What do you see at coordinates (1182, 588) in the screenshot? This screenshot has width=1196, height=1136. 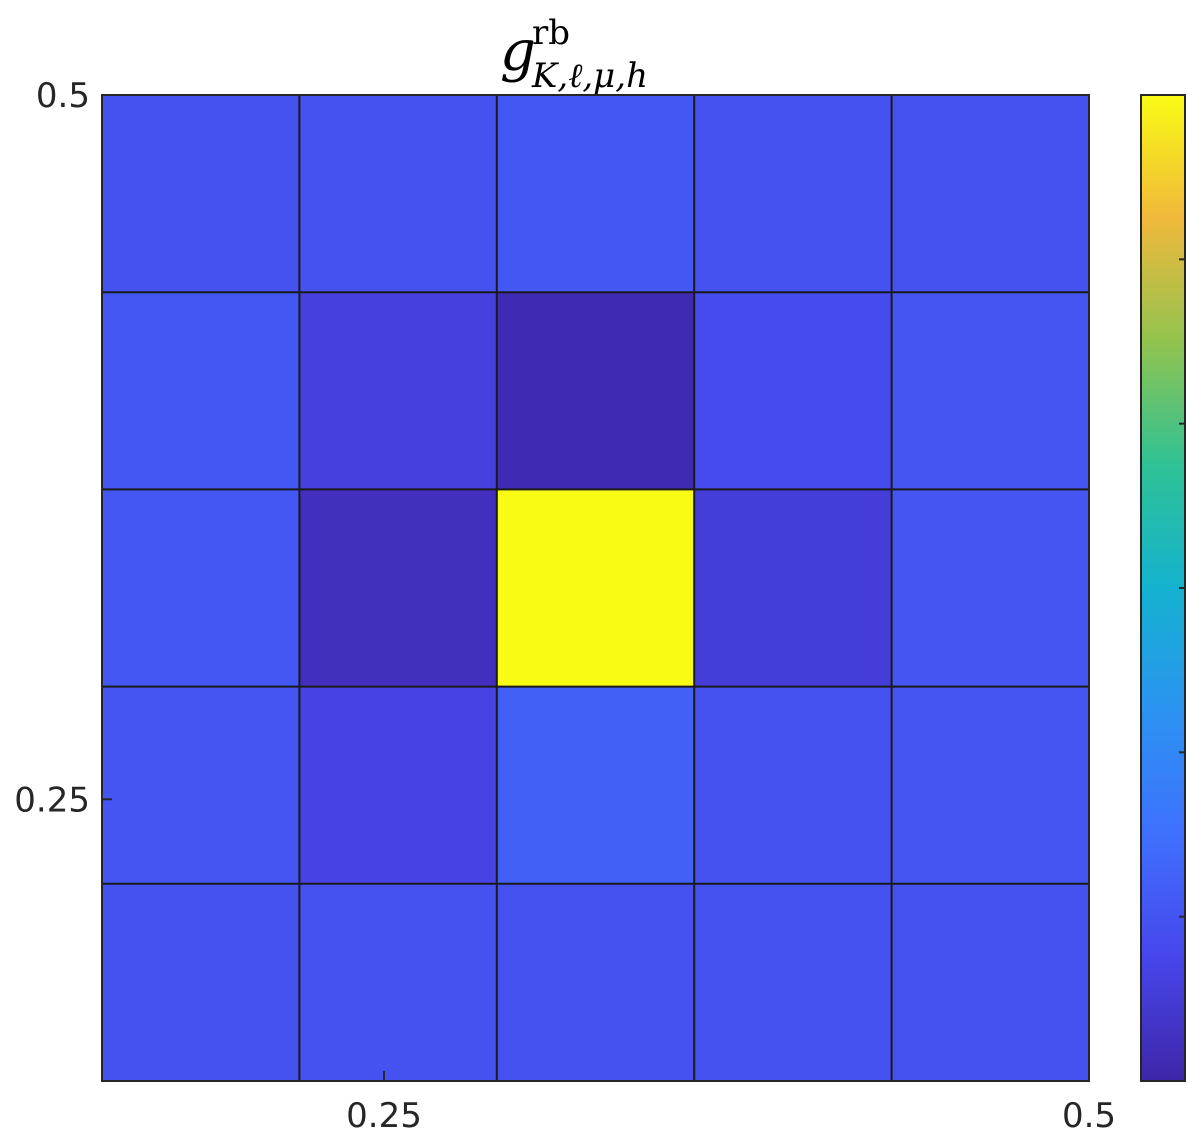 I see `colorbar-ticks` at bounding box center [1182, 588].